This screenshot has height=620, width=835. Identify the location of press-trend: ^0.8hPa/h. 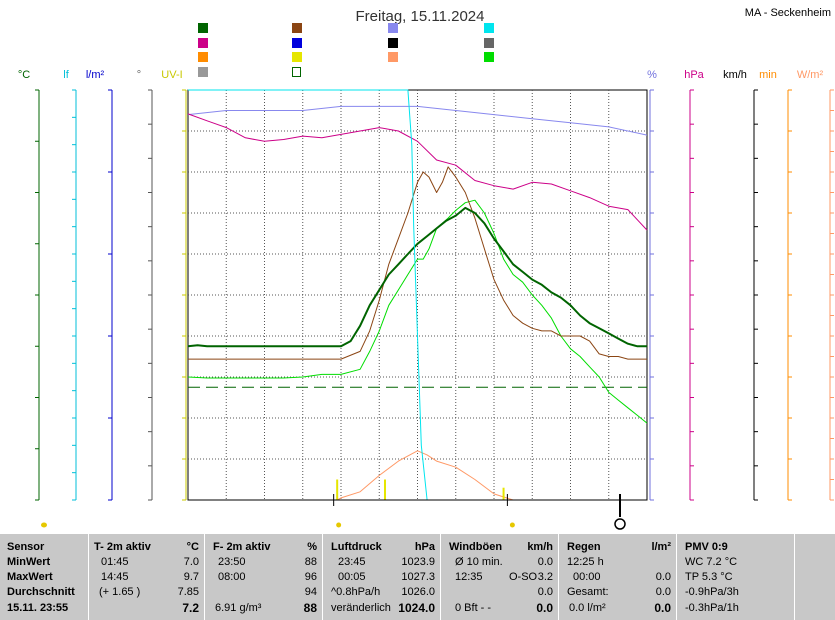
(356, 592).